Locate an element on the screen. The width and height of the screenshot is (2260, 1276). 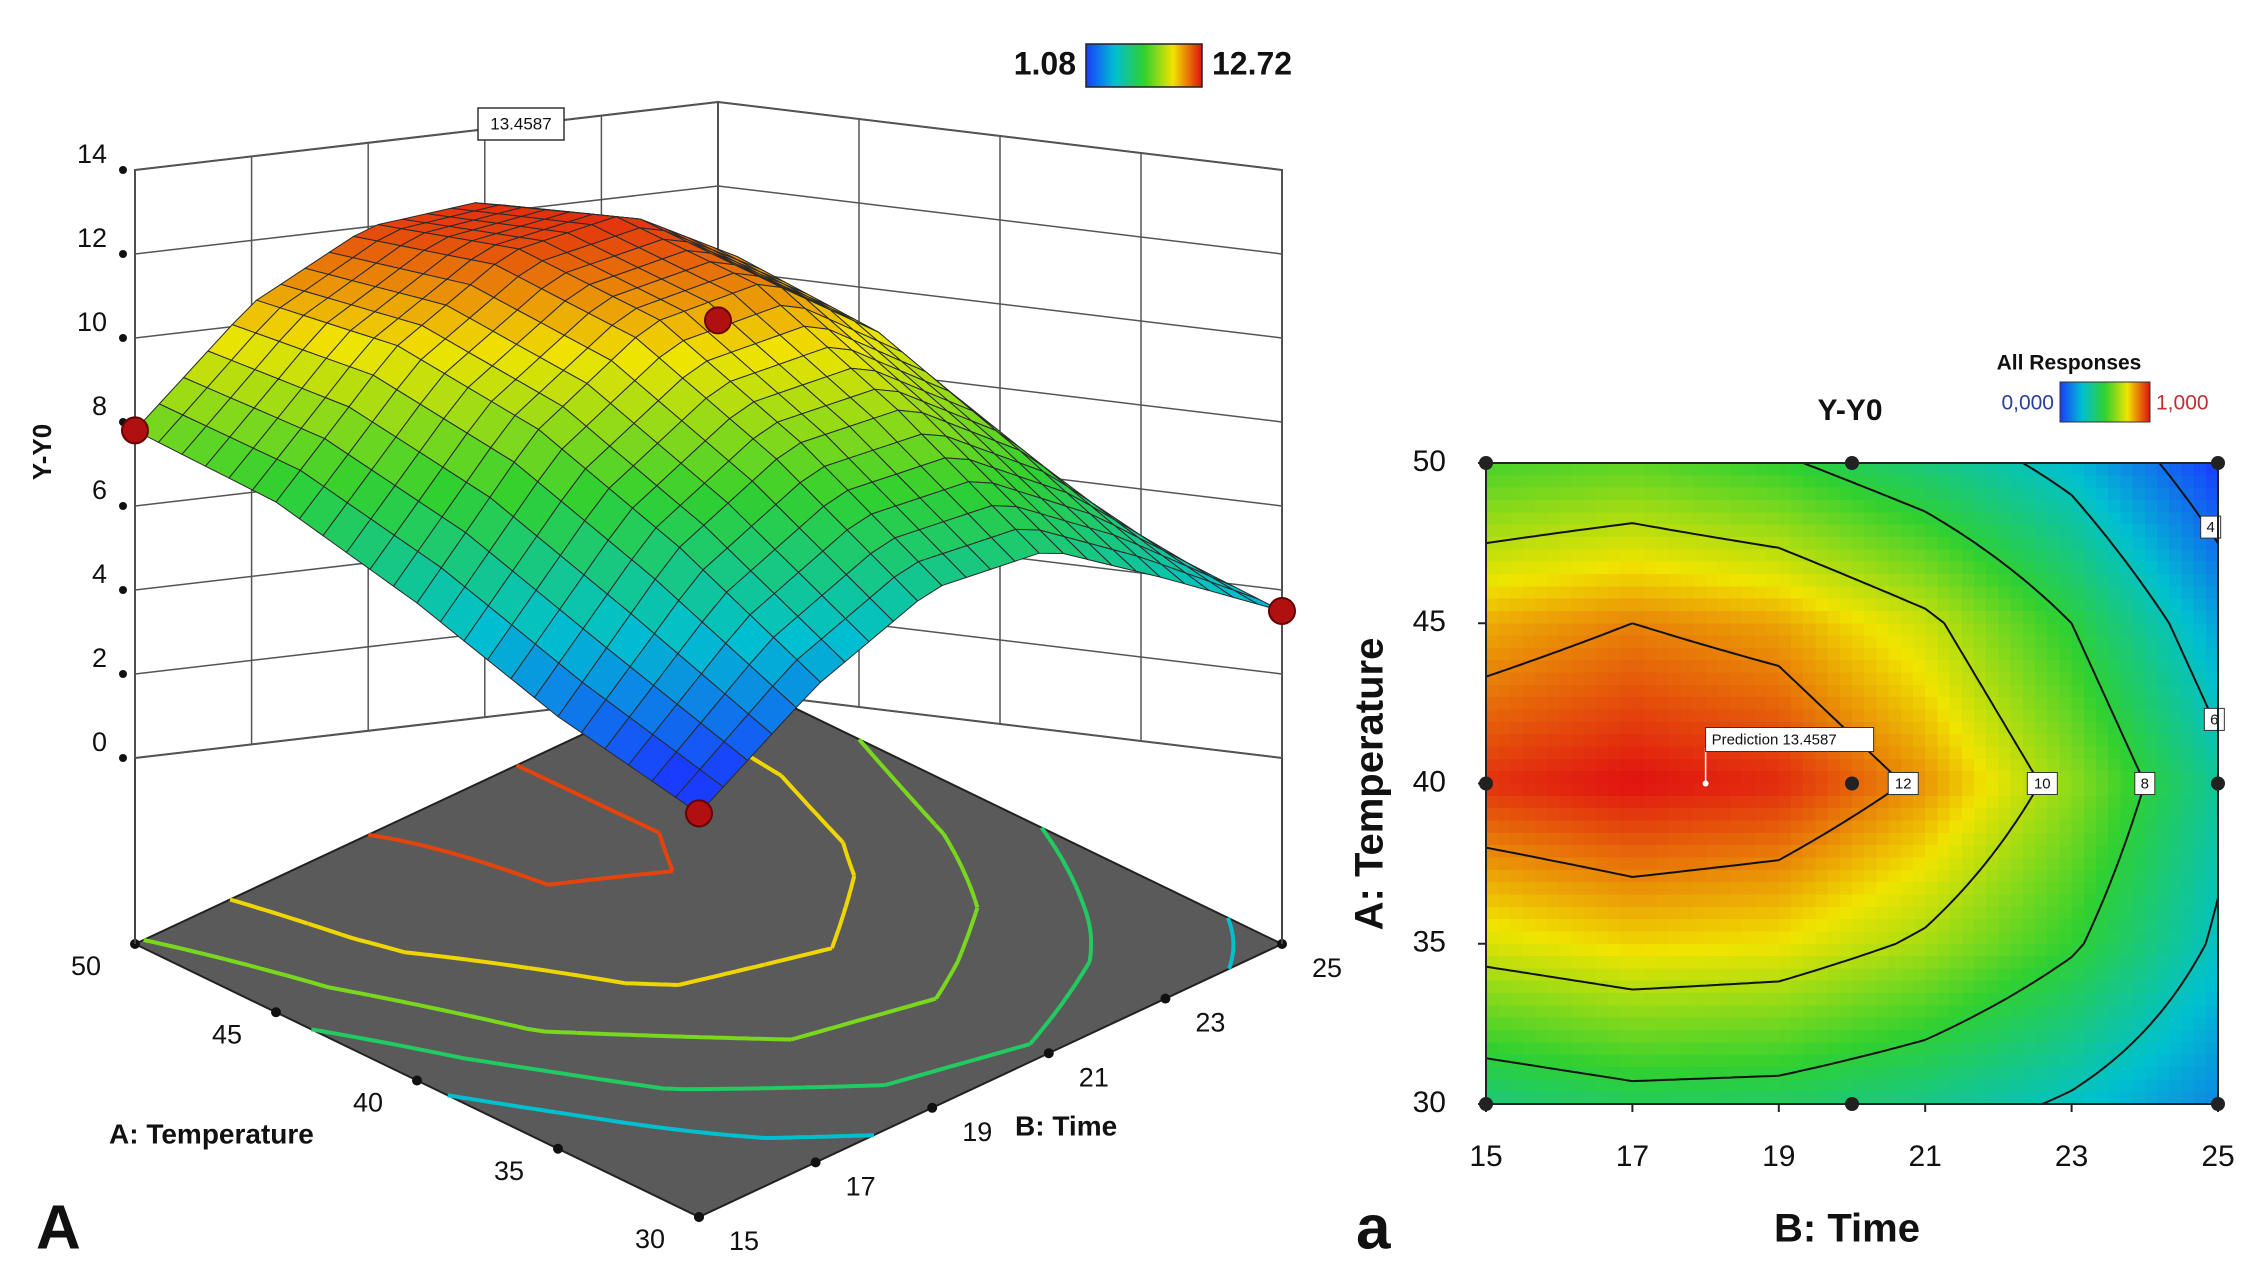
contour-label-box is located at coordinates (2211, 527).